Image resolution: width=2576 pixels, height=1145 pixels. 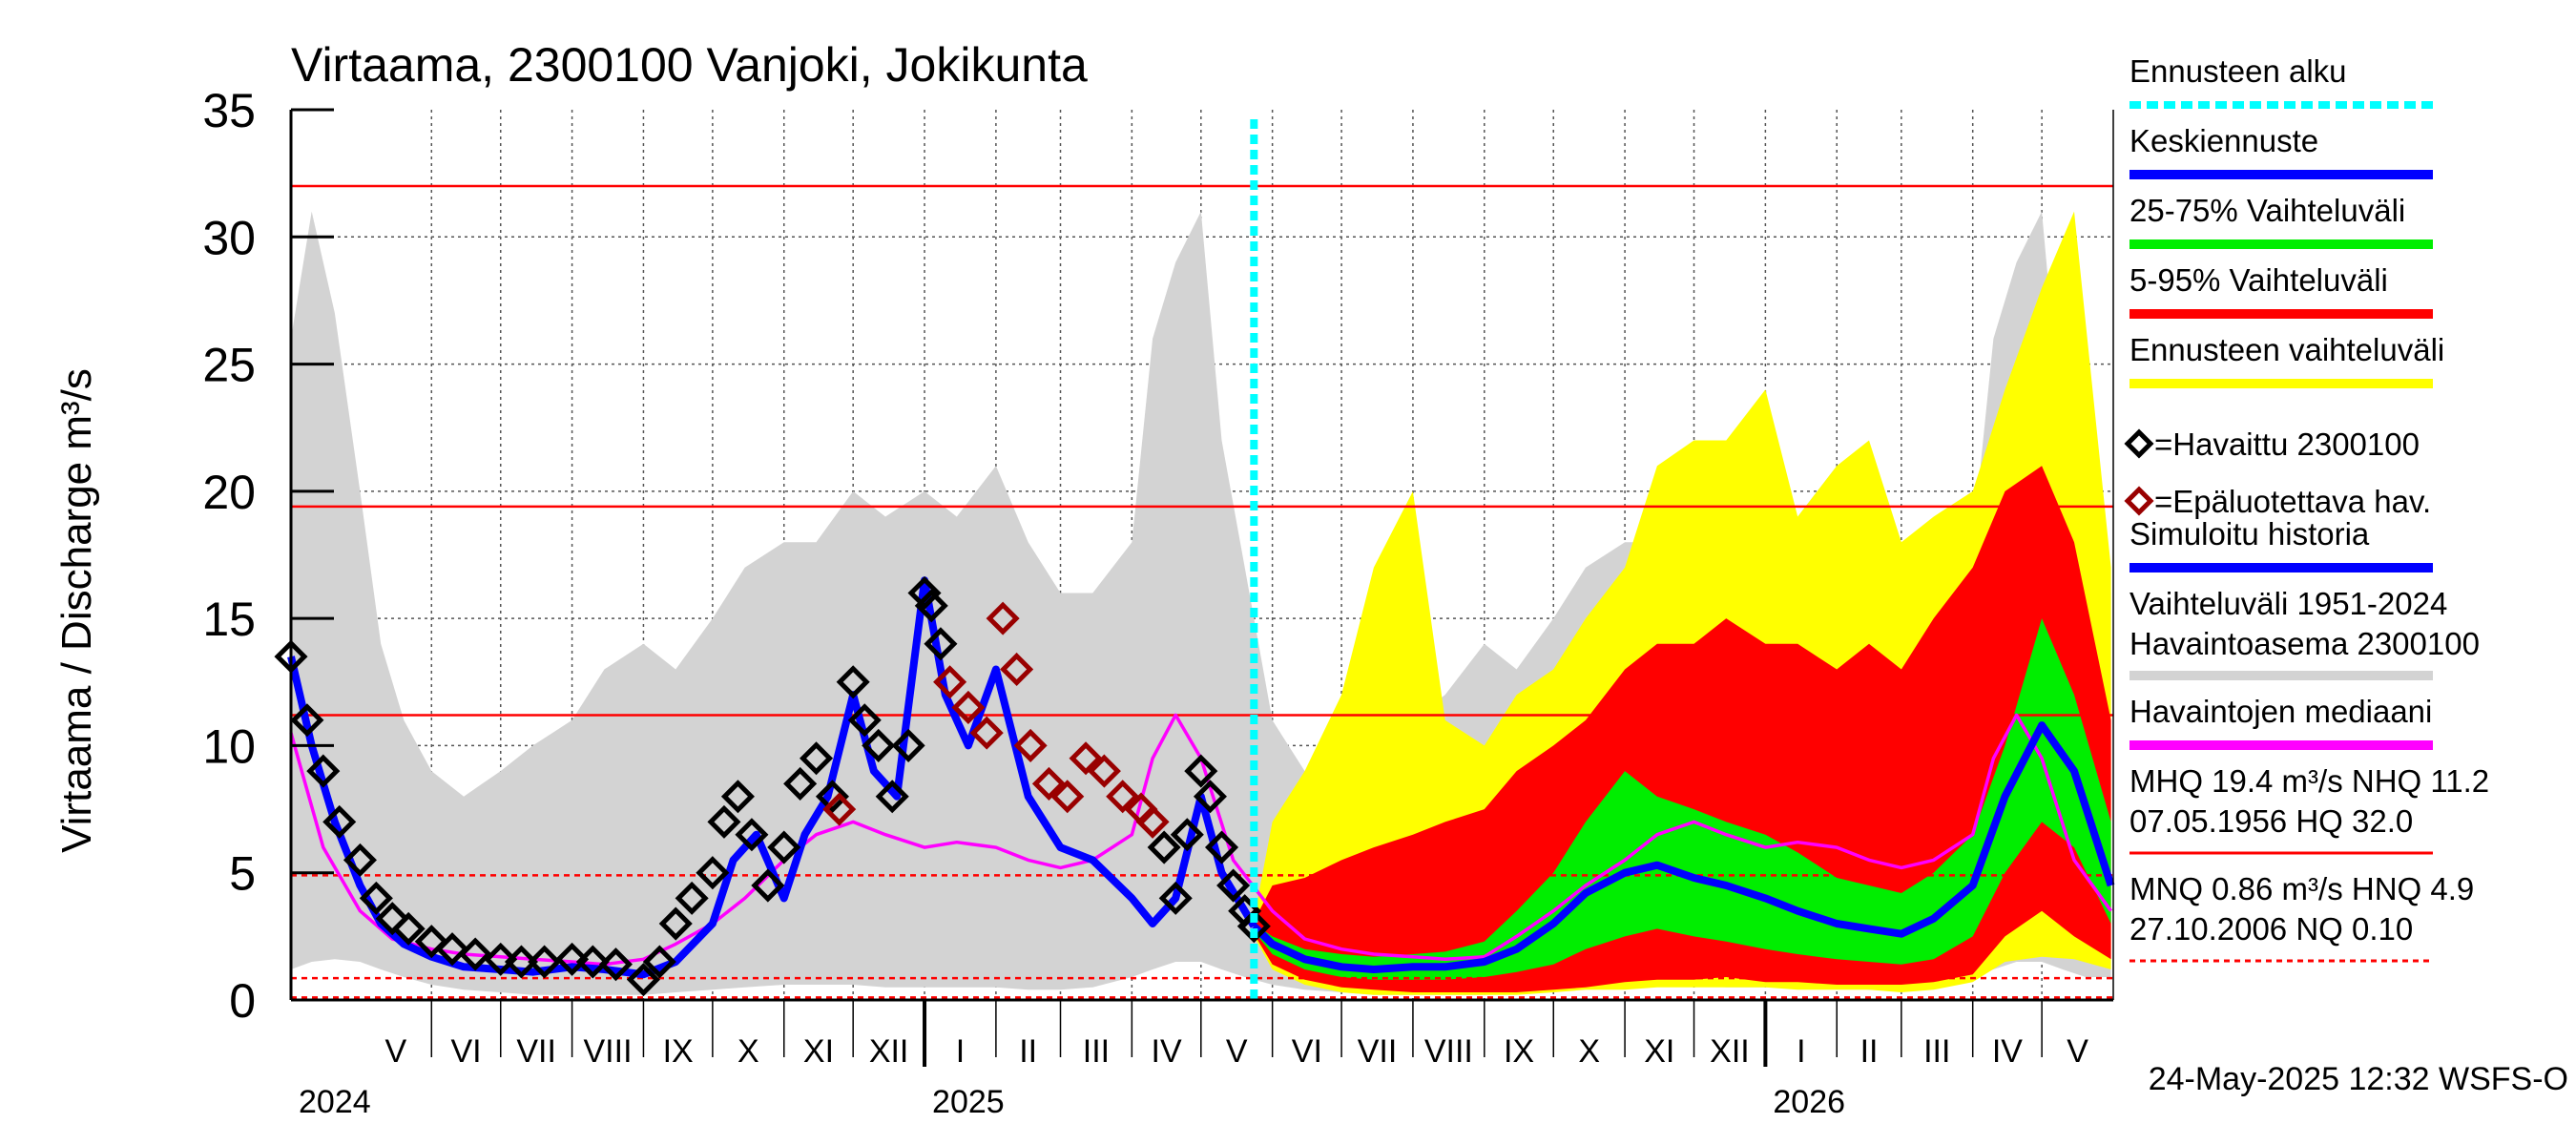 I want to click on chart-title: Virtaama, 2300100 Vanjoki, Jokikunta, so click(x=689, y=65).